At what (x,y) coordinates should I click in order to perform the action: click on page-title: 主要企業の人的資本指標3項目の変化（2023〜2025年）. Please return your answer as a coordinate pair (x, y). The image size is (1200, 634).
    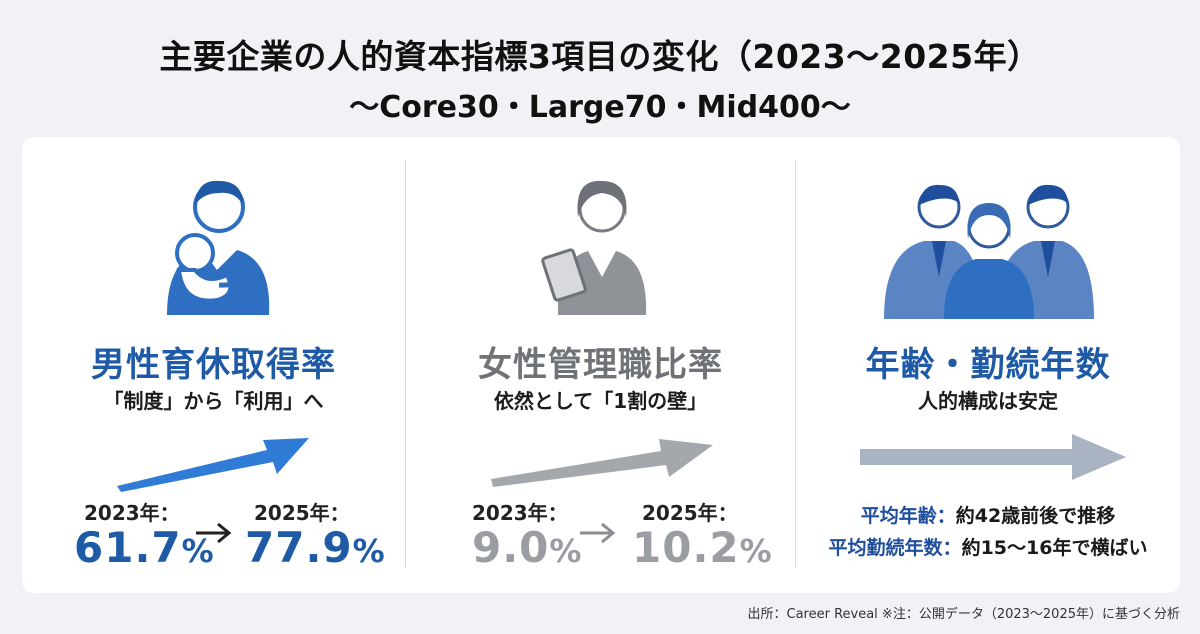
    Looking at the image, I should click on (600, 56).